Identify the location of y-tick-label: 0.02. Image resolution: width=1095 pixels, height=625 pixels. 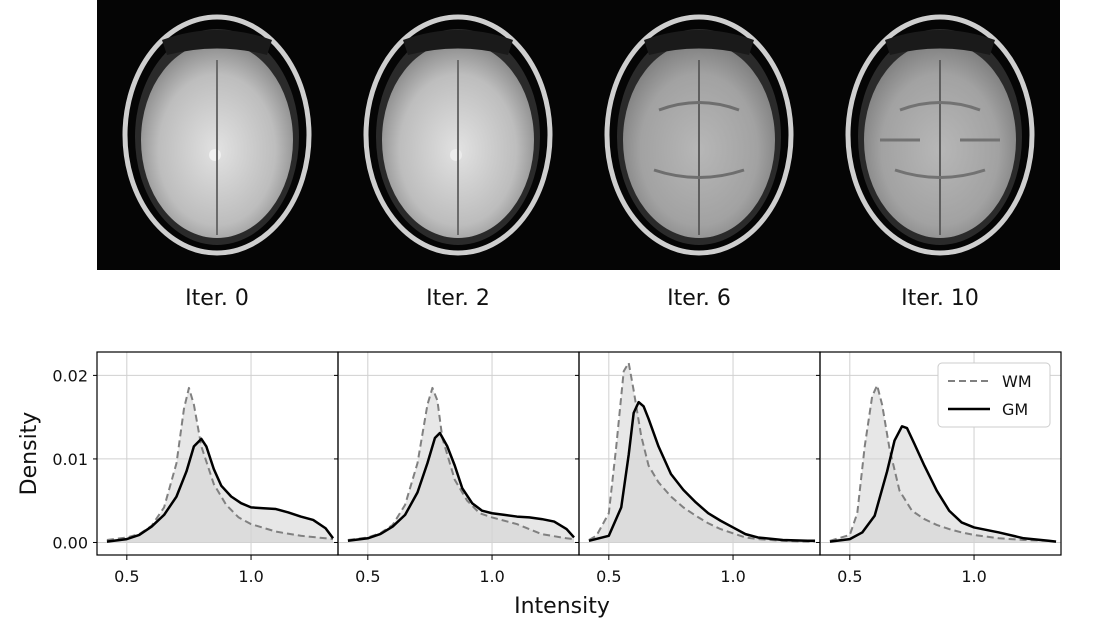
(70, 375).